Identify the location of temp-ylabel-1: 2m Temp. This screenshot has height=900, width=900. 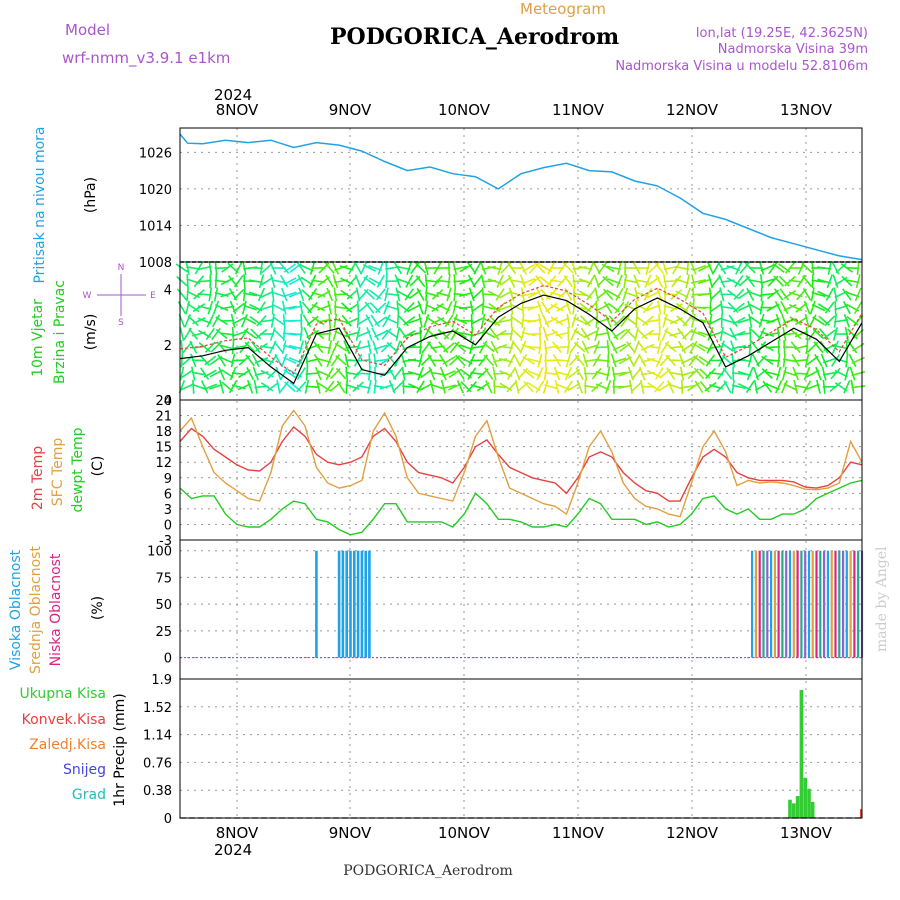
(38, 478).